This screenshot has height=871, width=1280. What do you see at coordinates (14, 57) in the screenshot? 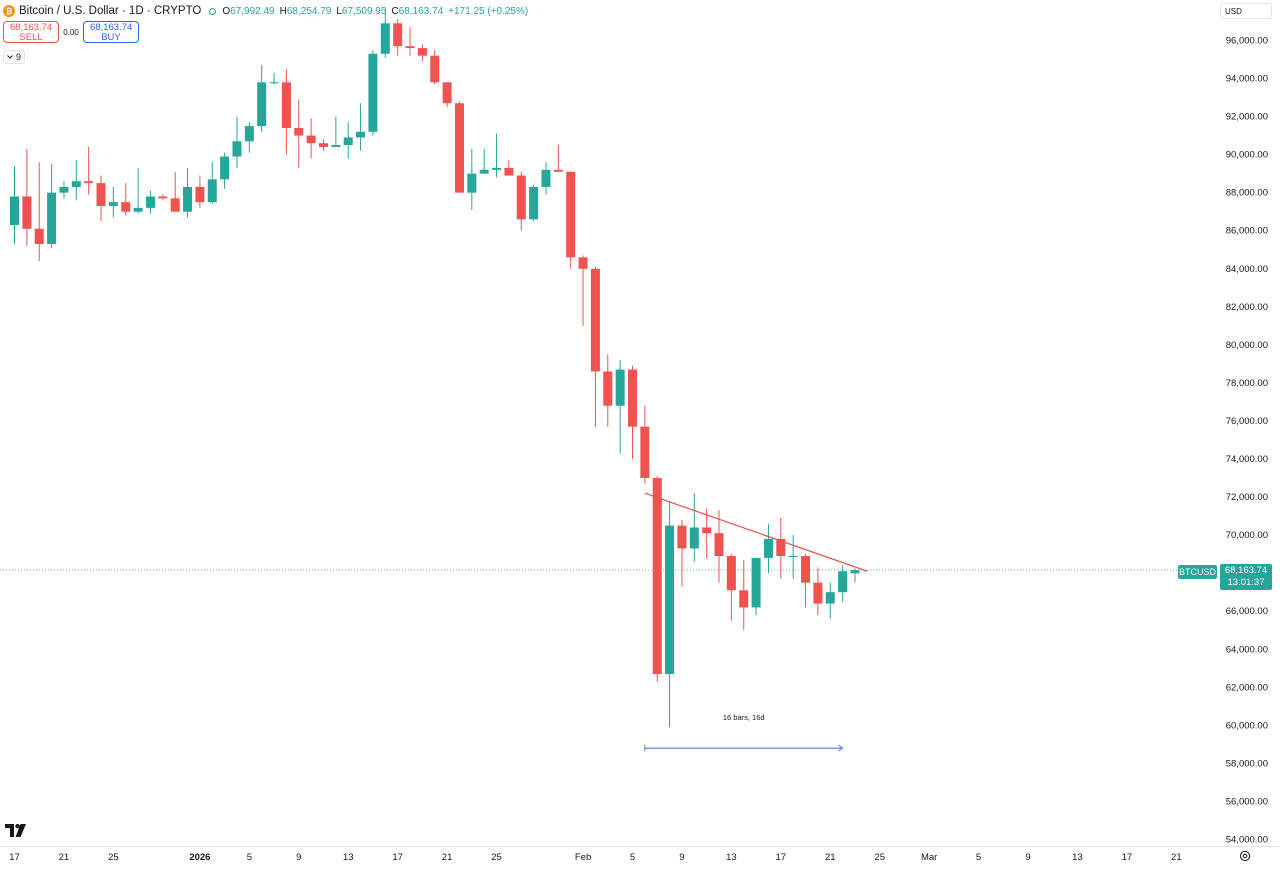
I see `indicators-toggle: 9` at bounding box center [14, 57].